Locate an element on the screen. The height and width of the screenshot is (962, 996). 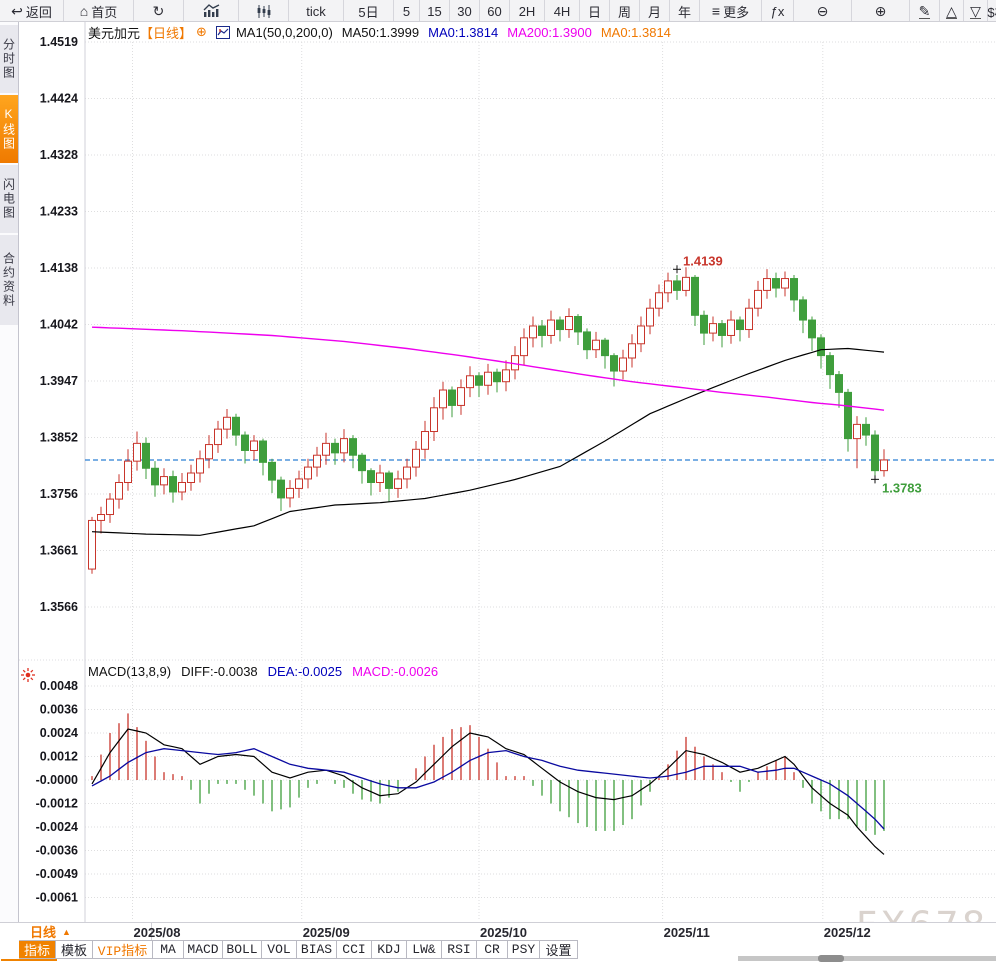
tab-LW&: LW& is located at coordinates (424, 950).